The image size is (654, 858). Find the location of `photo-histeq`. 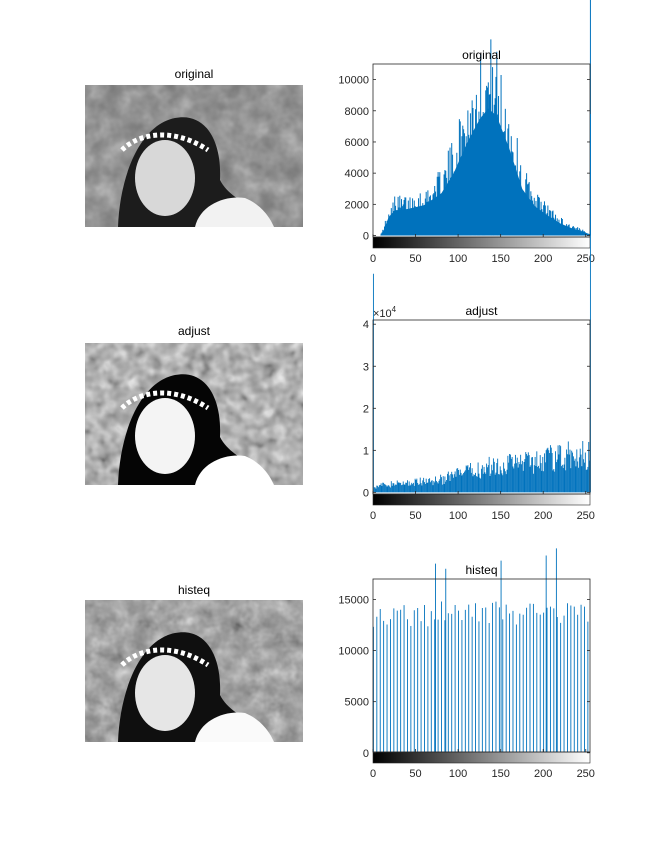

photo-histeq is located at coordinates (194, 671).